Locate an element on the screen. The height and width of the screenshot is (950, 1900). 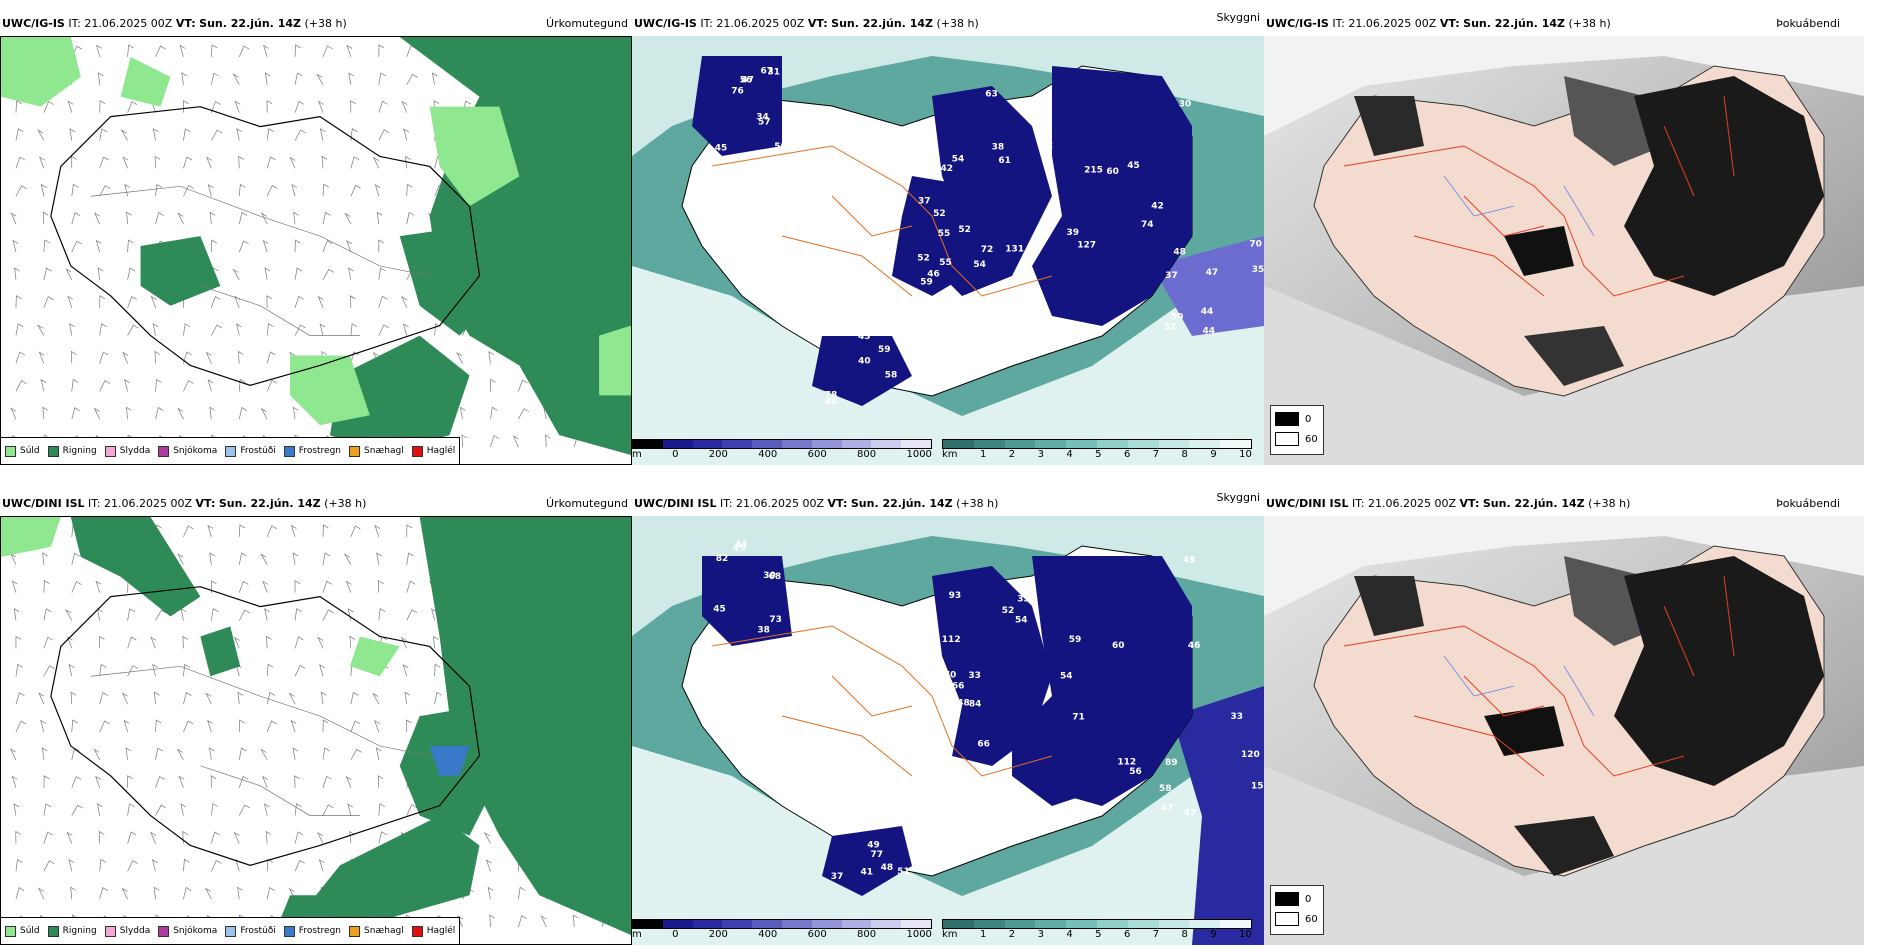
tick: 9 is located at coordinates (1213, 454).